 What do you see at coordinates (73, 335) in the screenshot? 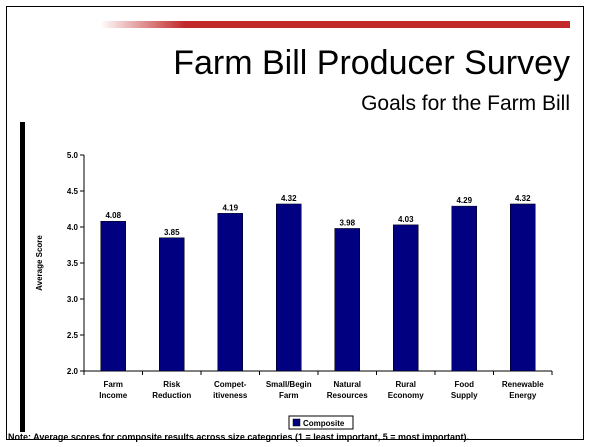
I see `y-tick-label: 2.5` at bounding box center [73, 335].